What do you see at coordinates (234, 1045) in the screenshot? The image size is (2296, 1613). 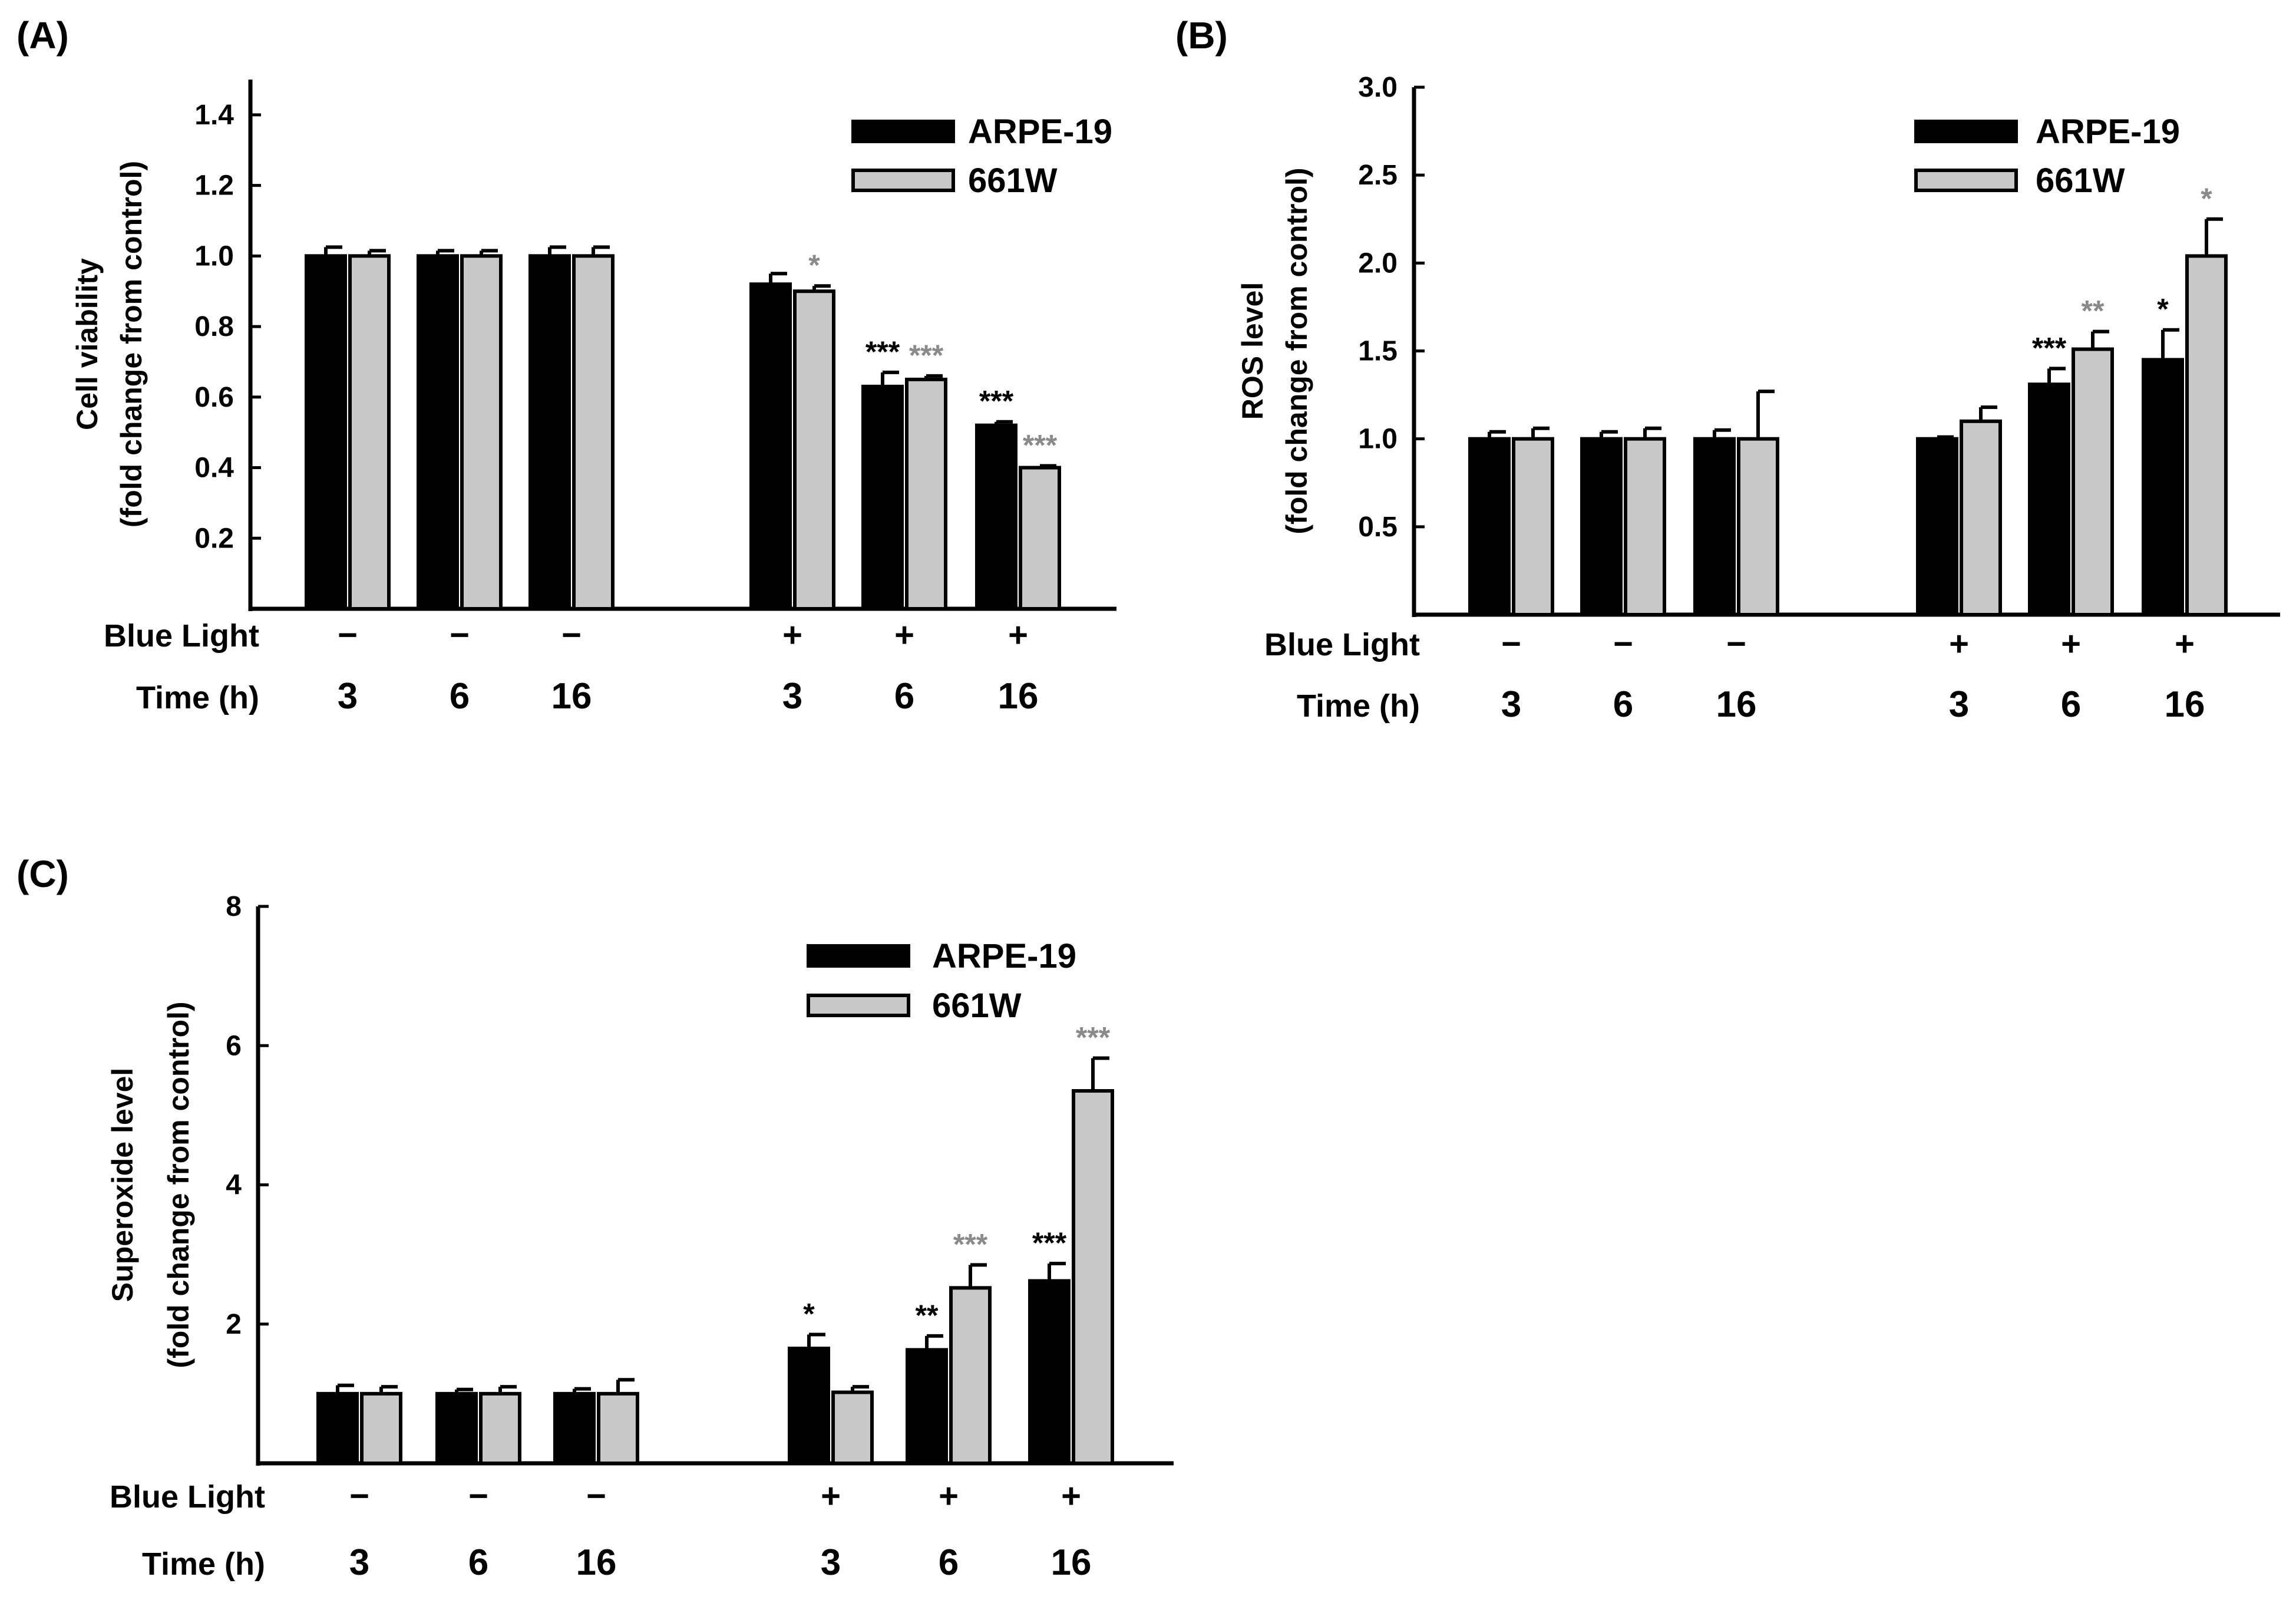 I see `y-tick-label: 6` at bounding box center [234, 1045].